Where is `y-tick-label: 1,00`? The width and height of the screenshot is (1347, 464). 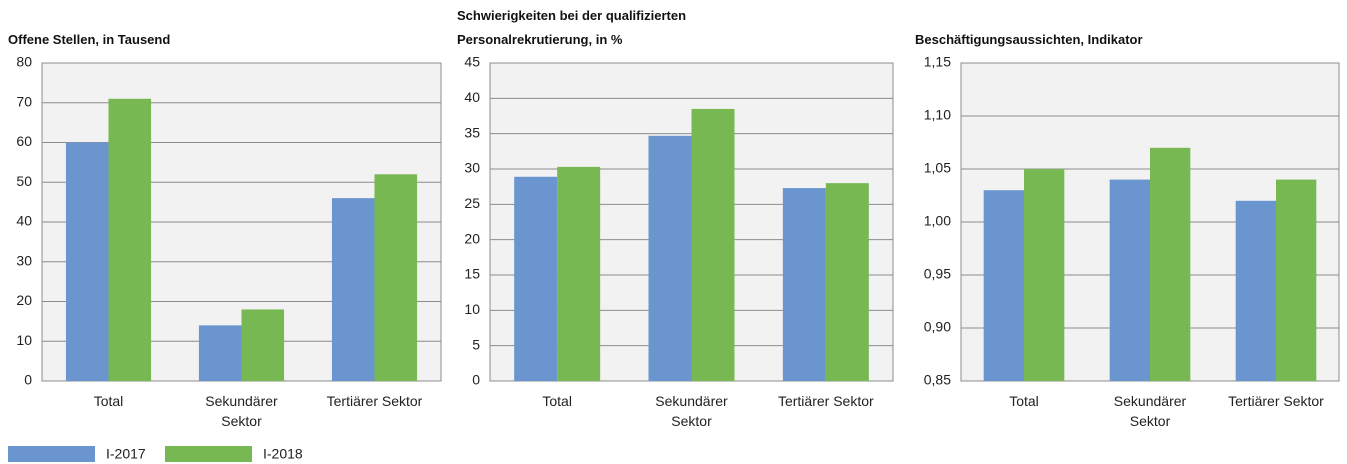 y-tick-label: 1,00 is located at coordinates (937, 221).